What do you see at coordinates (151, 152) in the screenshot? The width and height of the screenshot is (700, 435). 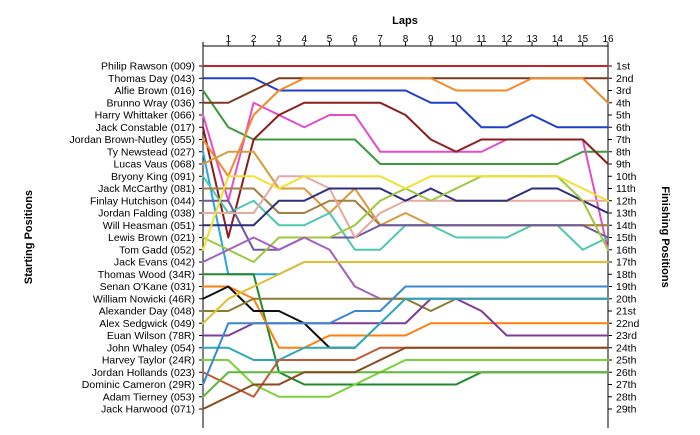 I see `starting-position-label: Ty Newstead (027)` at bounding box center [151, 152].